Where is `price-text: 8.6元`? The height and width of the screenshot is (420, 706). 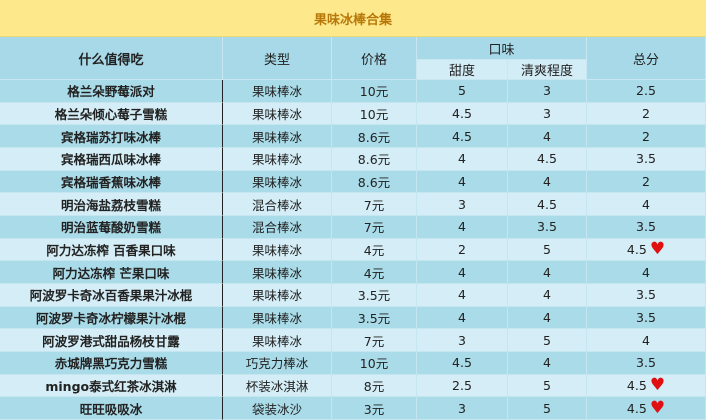
price-text: 8.6元 is located at coordinates (374, 182).